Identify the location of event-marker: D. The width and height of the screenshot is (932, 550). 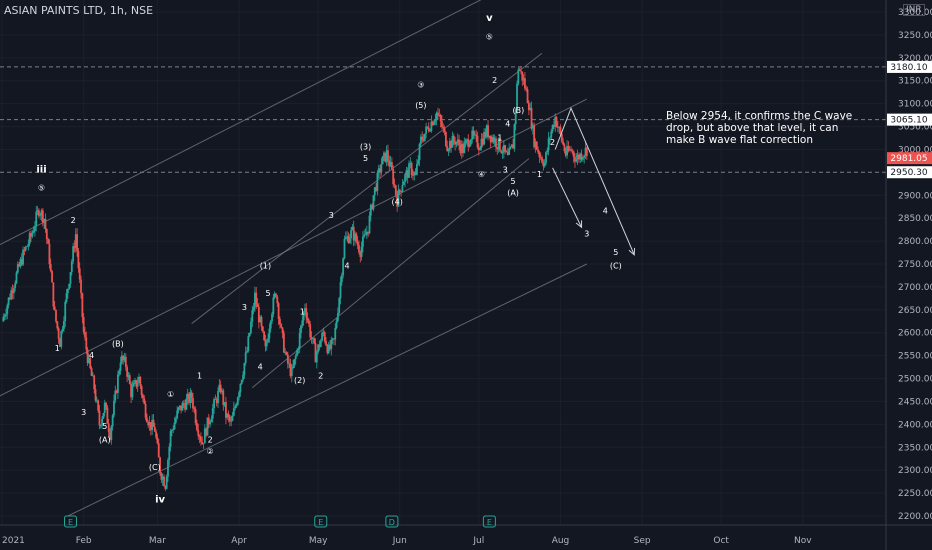
(392, 521).